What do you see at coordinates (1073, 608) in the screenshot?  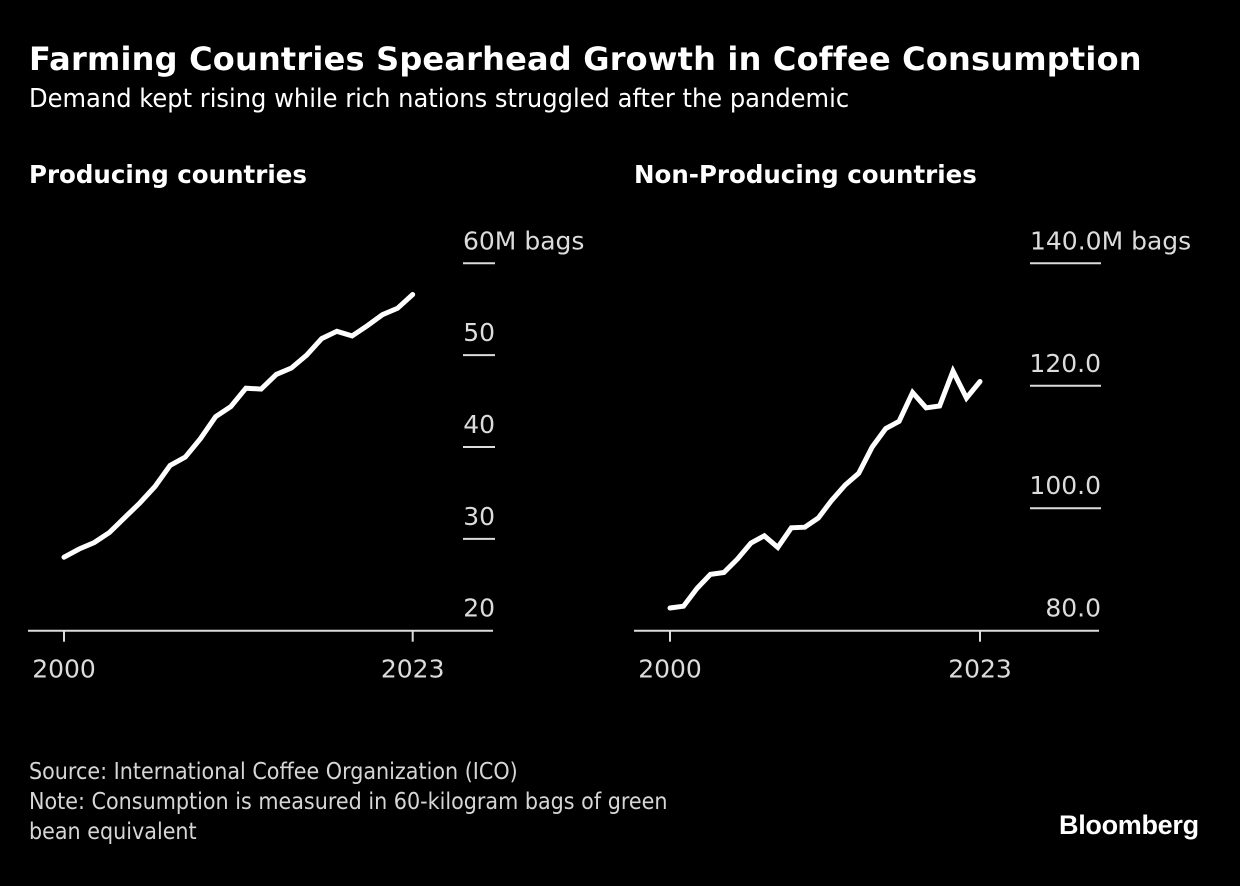 I see `non-producing-y-tick-label: 80.0` at bounding box center [1073, 608].